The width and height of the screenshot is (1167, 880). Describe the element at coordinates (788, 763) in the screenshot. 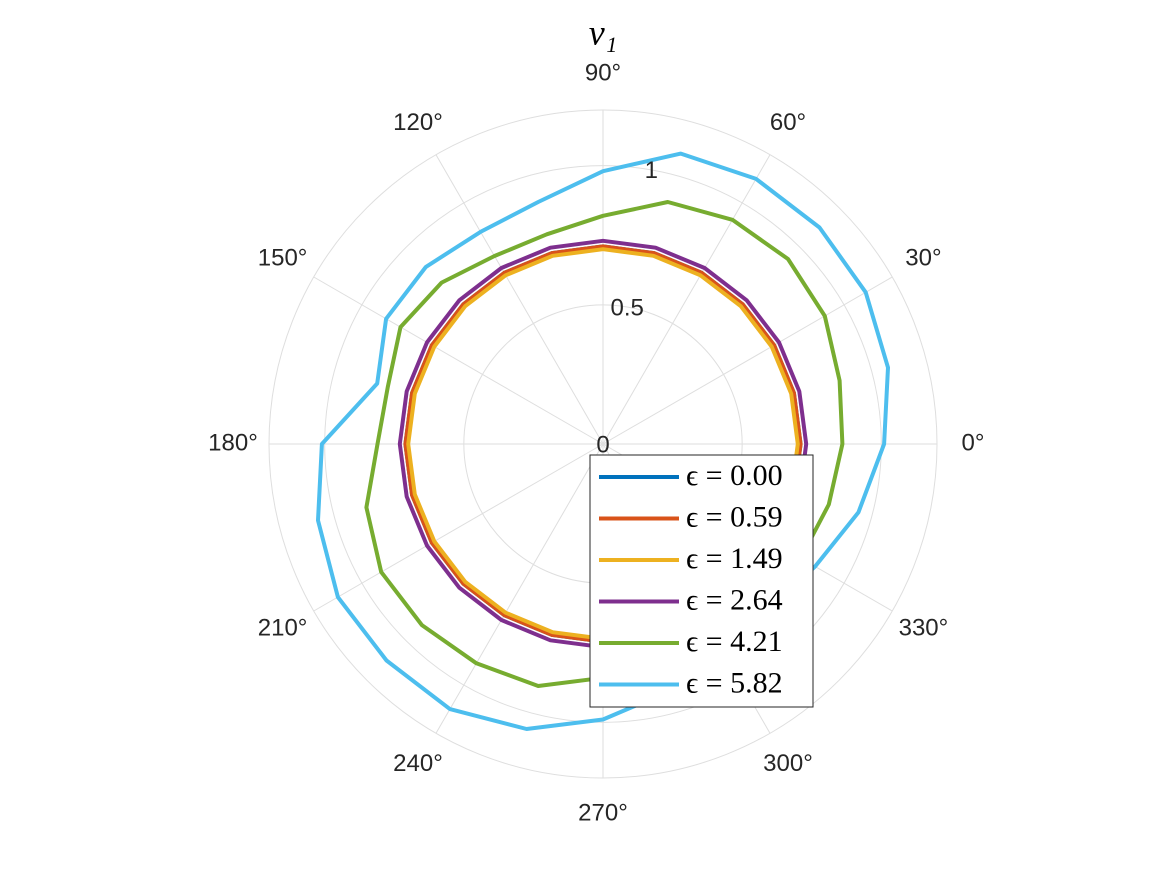

I see `theta-tick-label: 300°` at that location.